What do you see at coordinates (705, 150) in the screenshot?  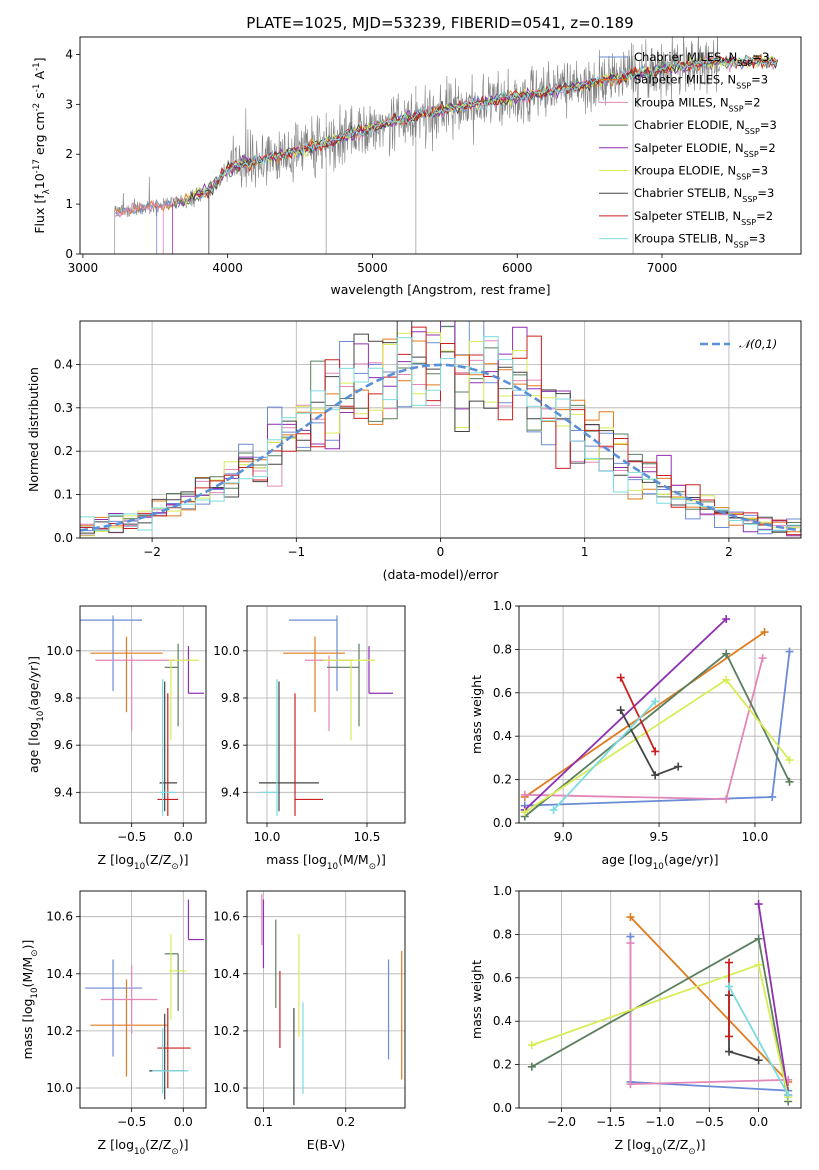 I see `legend-label-salpeter-elodie: Salpeter ELODIE, NSSP=2` at bounding box center [705, 150].